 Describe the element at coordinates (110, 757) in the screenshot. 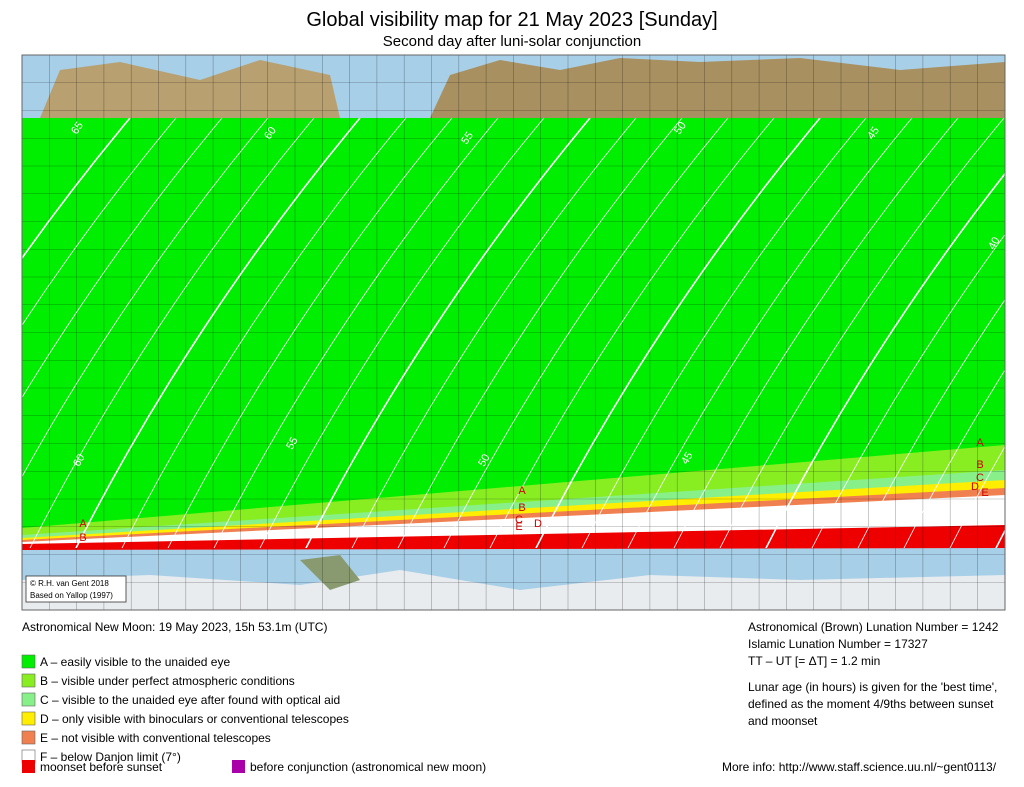

I see `legend-label: F – below Danjon limit (7°)` at that location.